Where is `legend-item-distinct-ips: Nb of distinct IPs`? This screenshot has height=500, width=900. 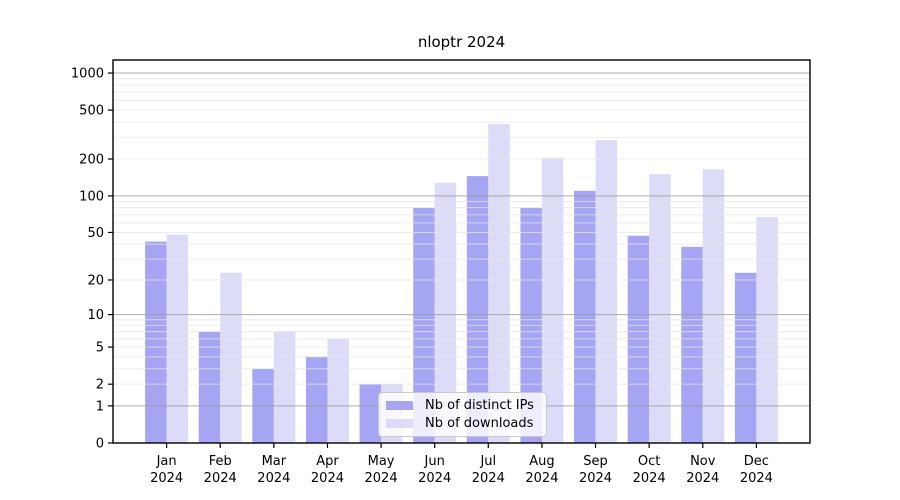 legend-item-distinct-ips: Nb of distinct IPs is located at coordinates (462, 405).